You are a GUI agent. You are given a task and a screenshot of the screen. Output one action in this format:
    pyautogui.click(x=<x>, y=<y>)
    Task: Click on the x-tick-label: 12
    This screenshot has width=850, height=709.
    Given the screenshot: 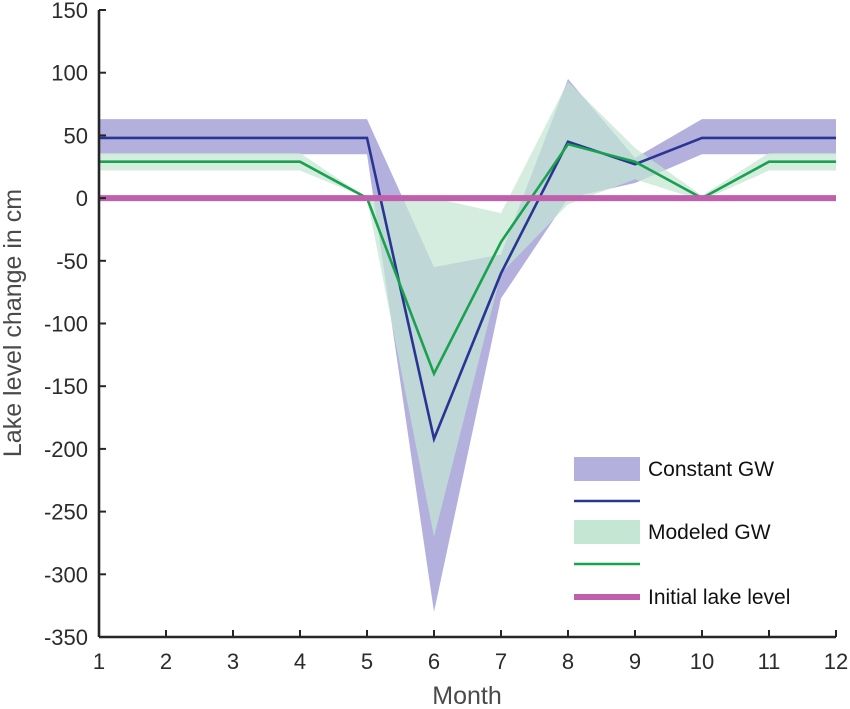 What is the action you would take?
    pyautogui.click(x=836, y=661)
    